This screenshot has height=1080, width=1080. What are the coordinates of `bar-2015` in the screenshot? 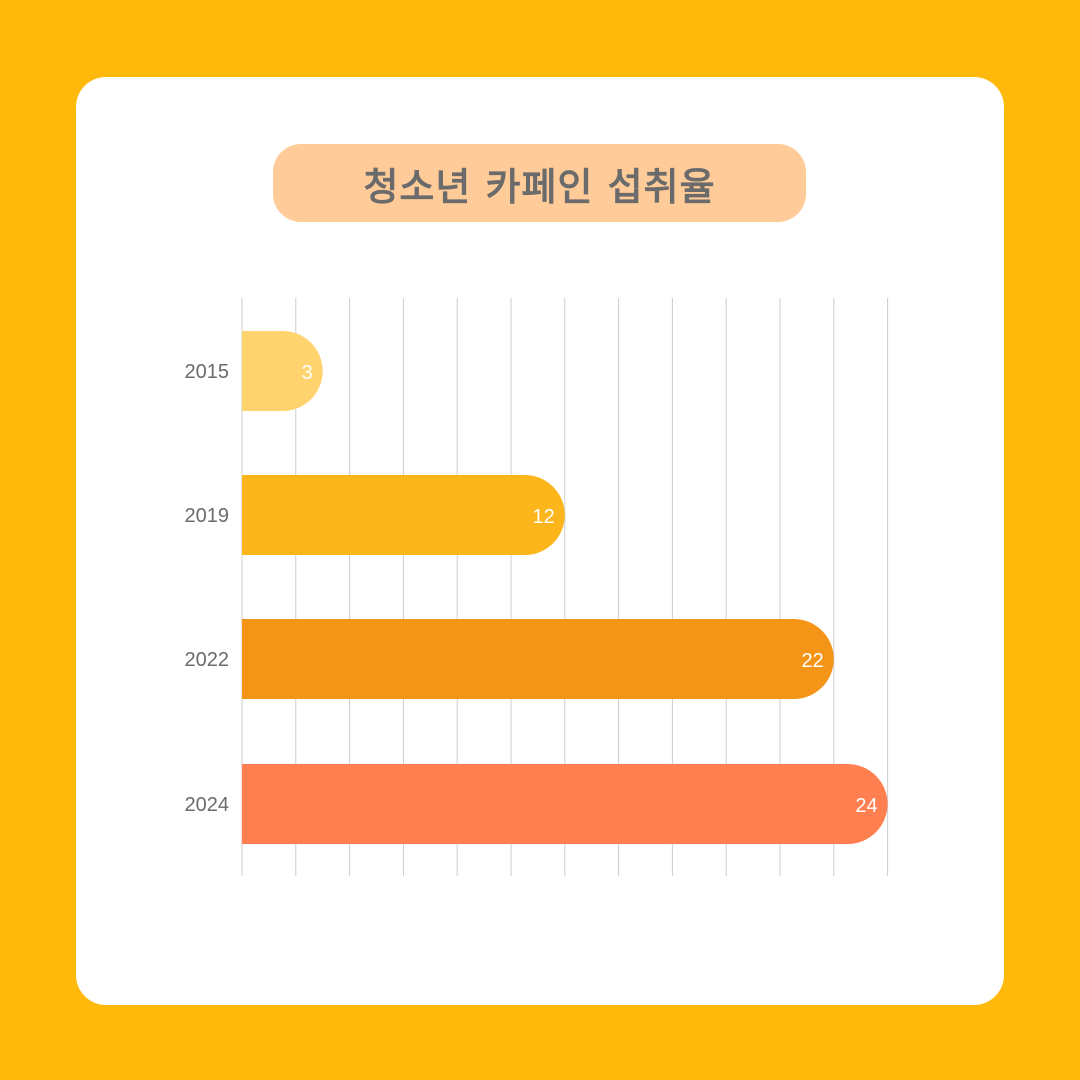 It's located at (282, 371).